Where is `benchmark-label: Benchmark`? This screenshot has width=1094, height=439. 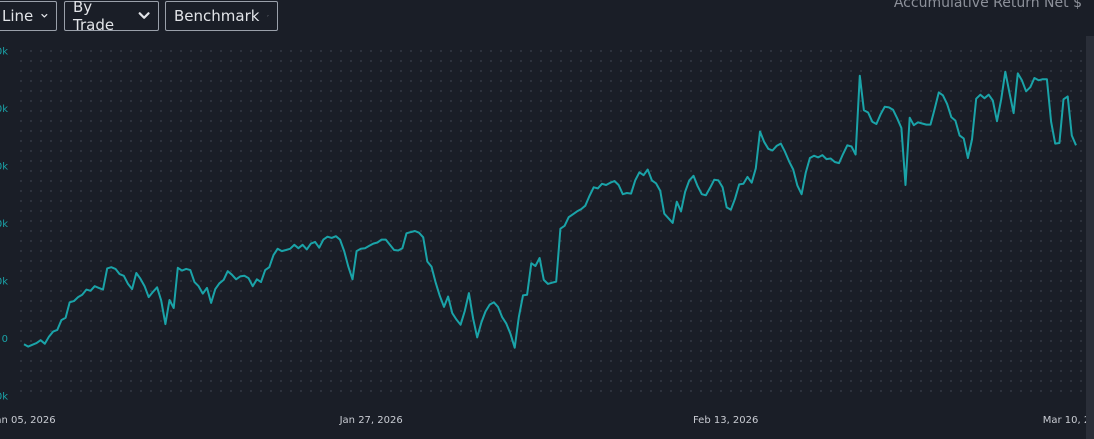 benchmark-label: Benchmark is located at coordinates (217, 16).